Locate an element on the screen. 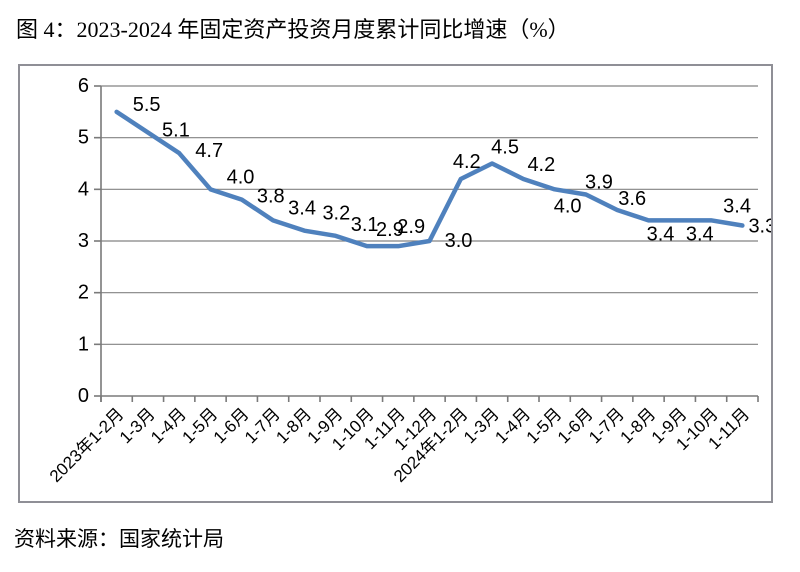  data-label: 3.6 is located at coordinates (632, 199).